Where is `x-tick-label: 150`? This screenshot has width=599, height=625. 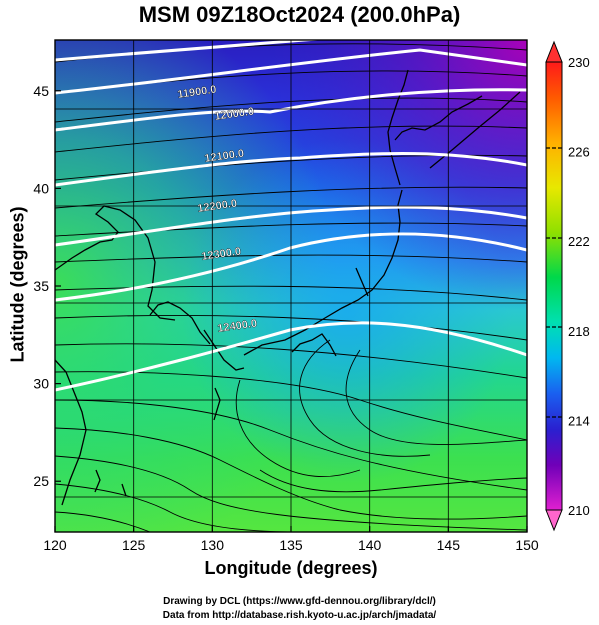
x-tick-label: 150 is located at coordinates (527, 545).